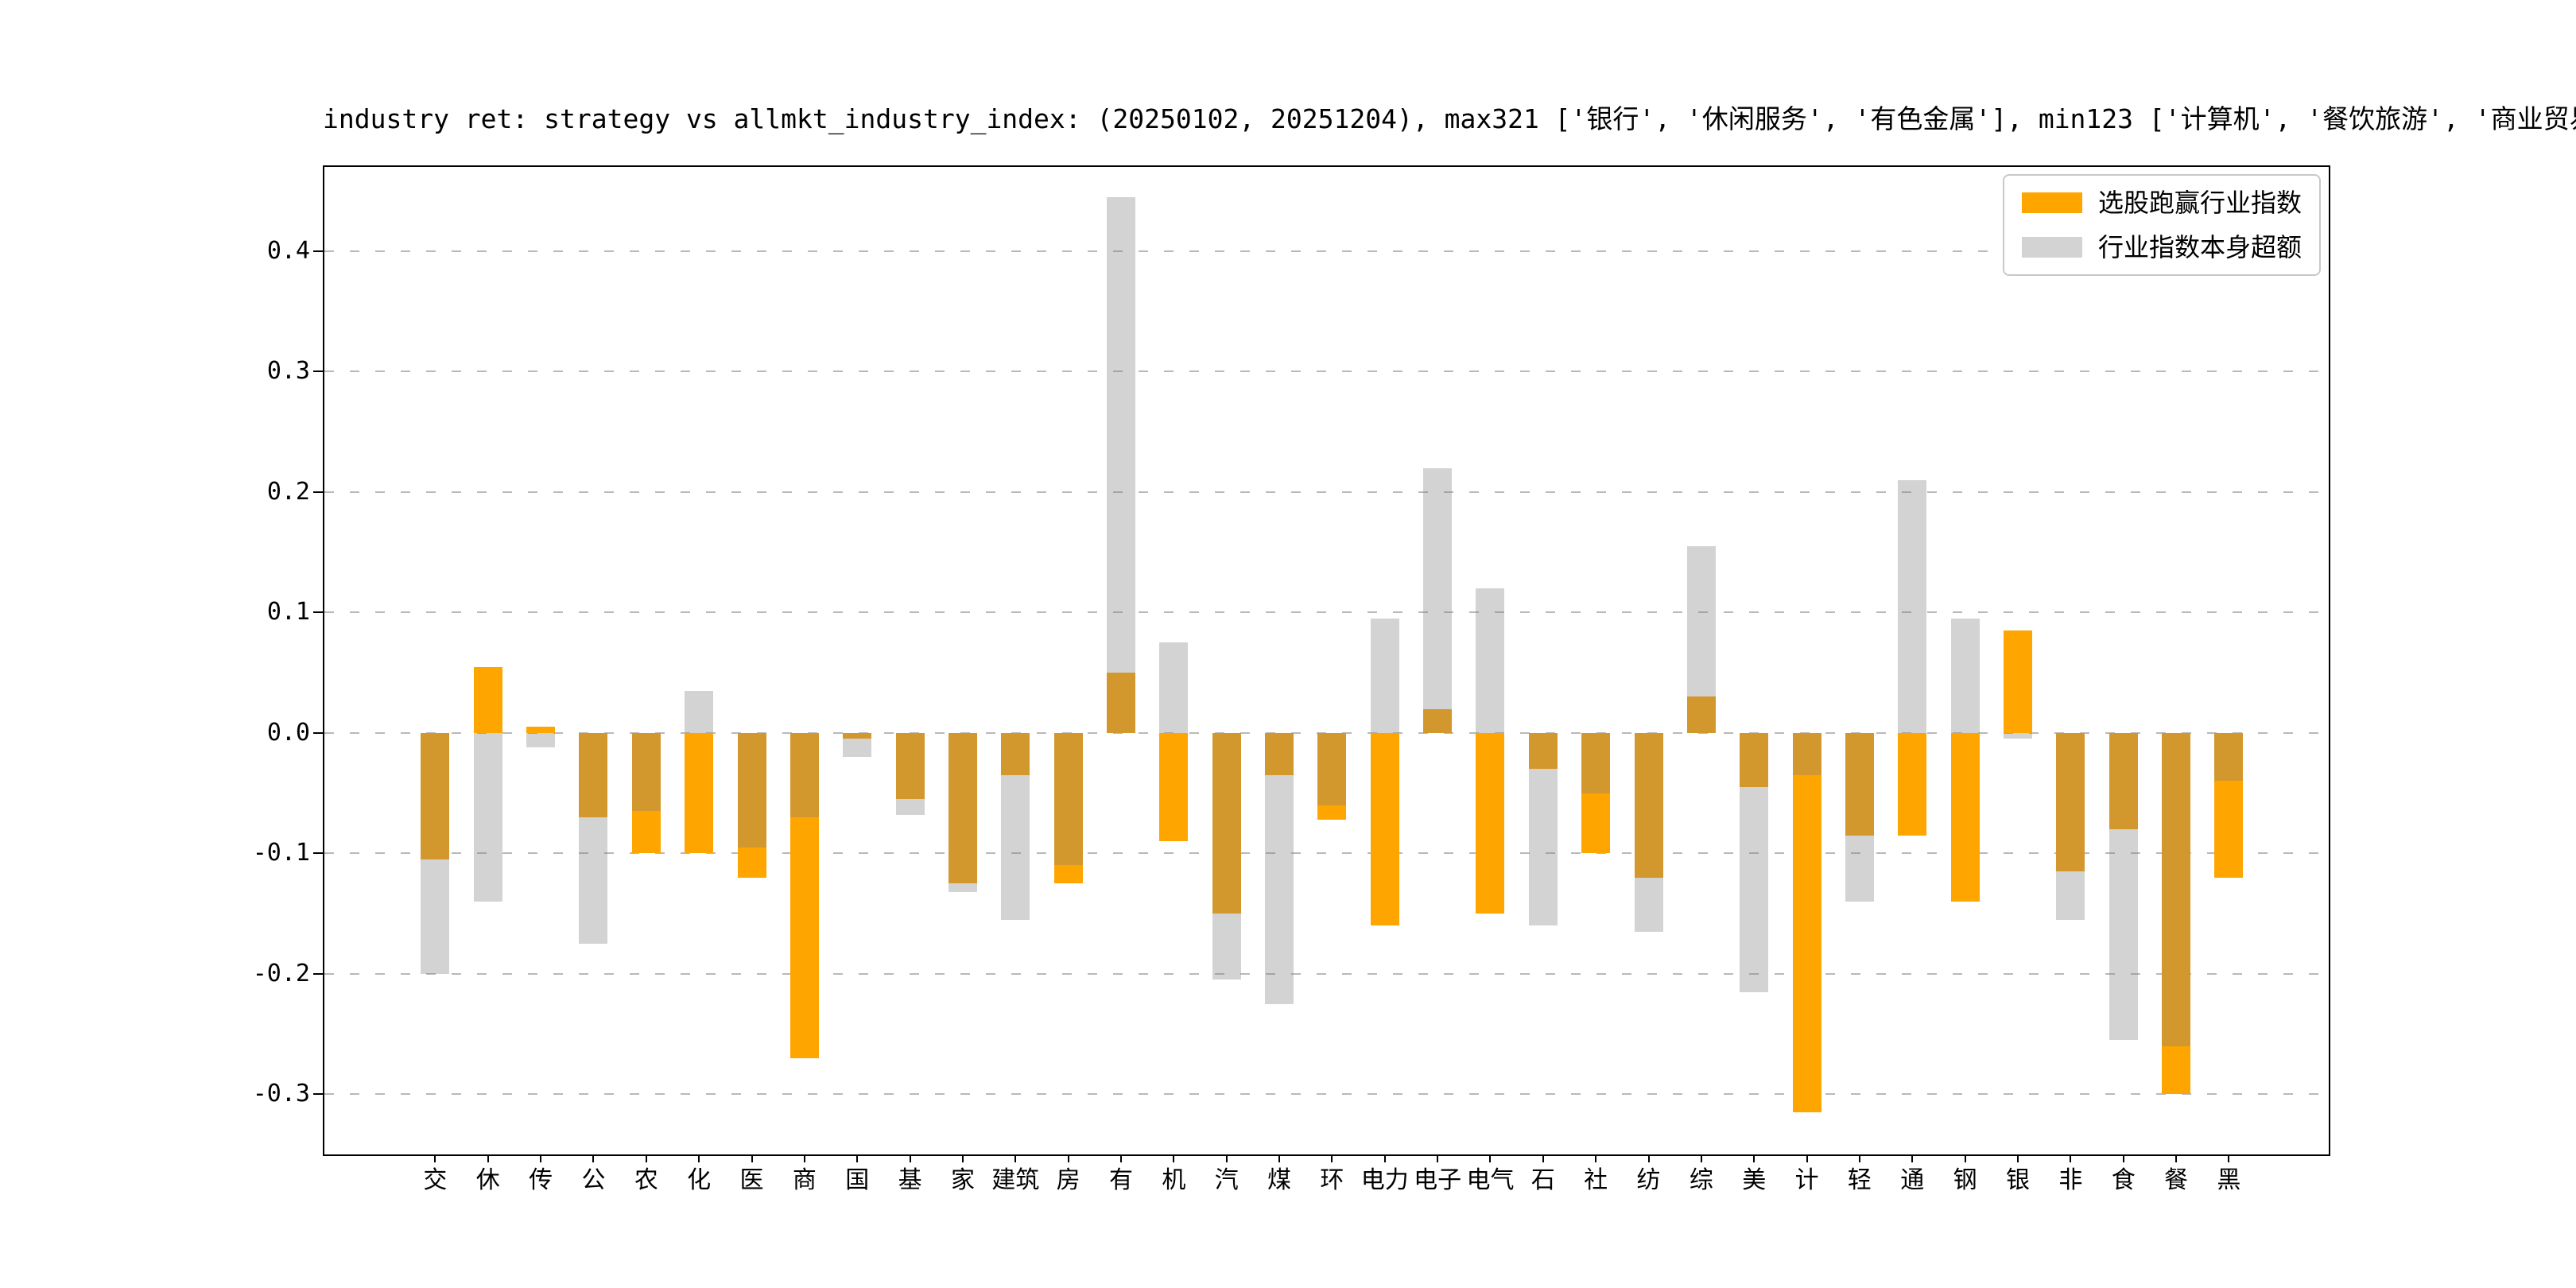 This screenshot has height=1288, width=2576. I want to click on y-tick-label: 0.1, so click(288, 612).